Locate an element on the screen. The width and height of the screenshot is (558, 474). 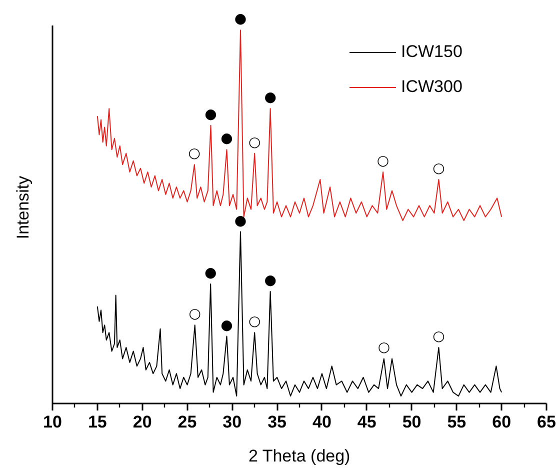
x-tick-label: 55 is located at coordinates (456, 422).